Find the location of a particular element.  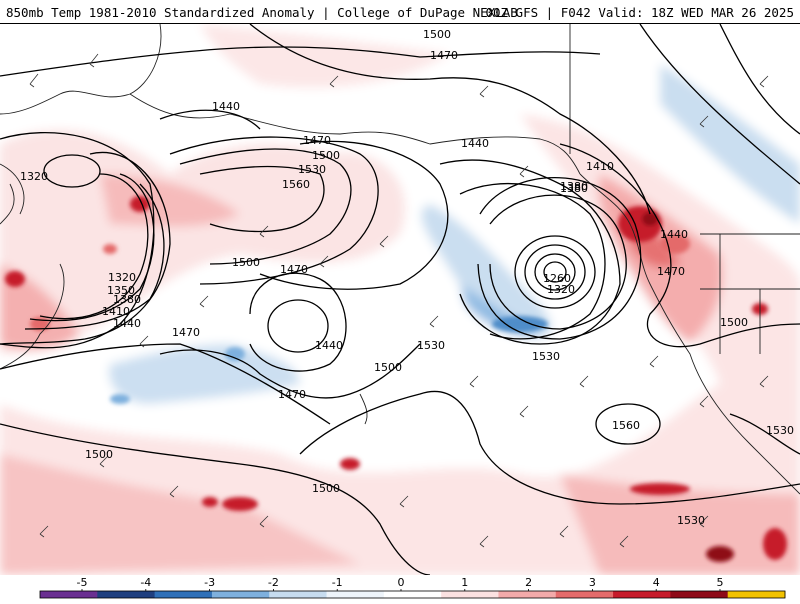

colorbar-tick-label: -5 is located at coordinates (82, 582).